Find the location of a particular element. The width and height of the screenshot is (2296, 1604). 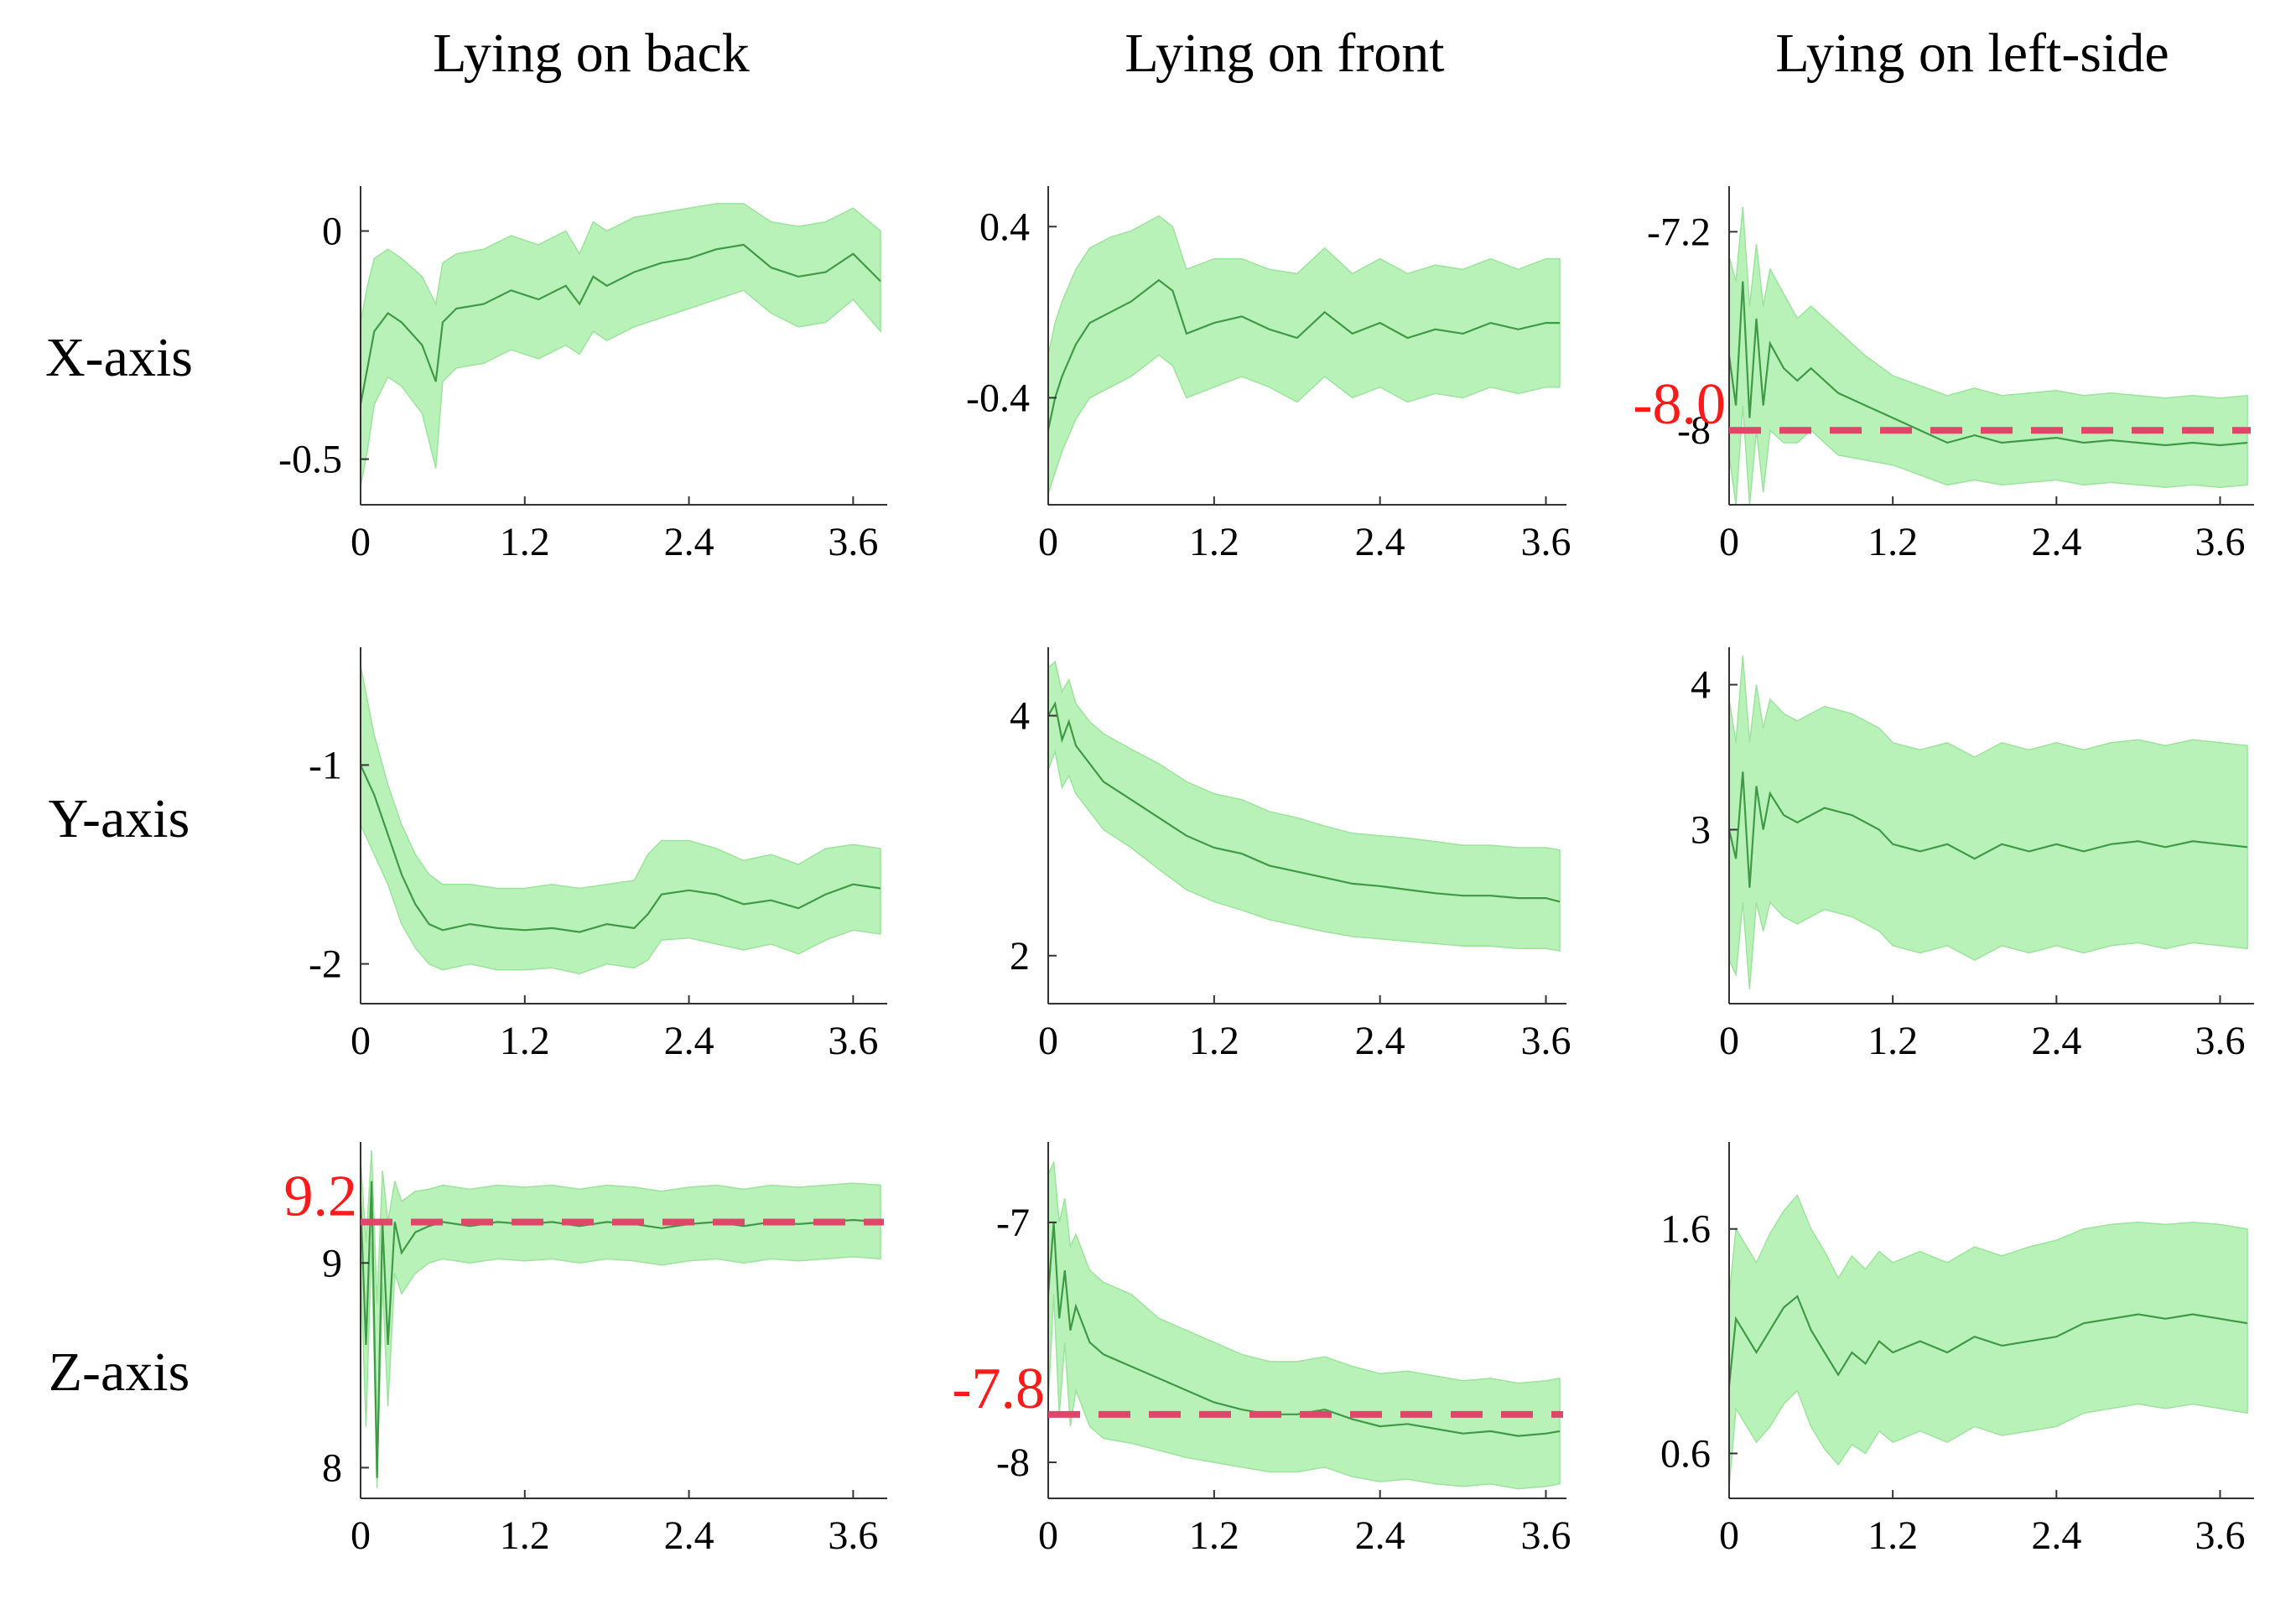

y-tick-label: 9 is located at coordinates (332, 1263).